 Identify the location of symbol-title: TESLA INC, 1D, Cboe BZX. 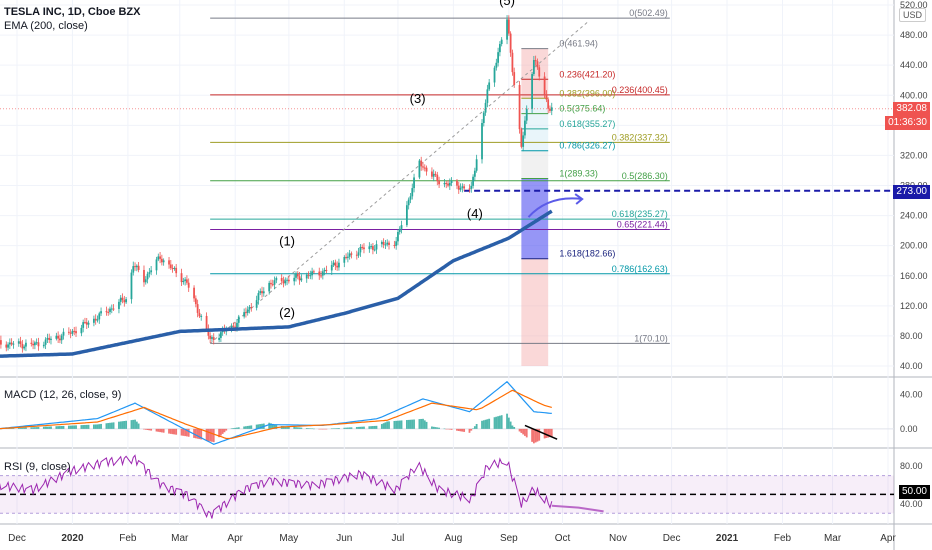
(72, 12).